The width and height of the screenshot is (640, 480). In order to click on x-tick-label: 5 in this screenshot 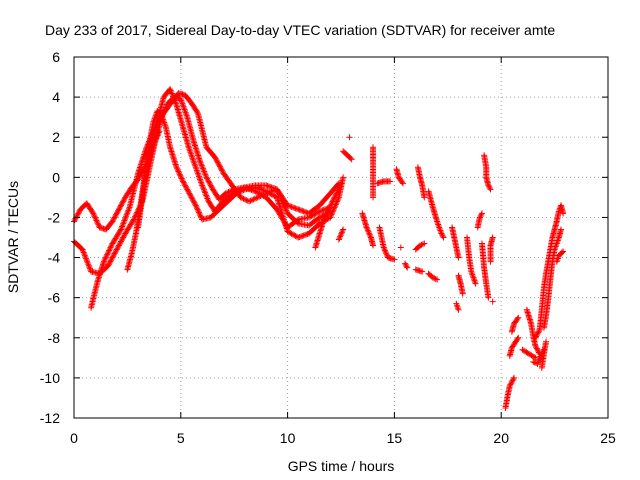, I will do `click(181, 438)`.